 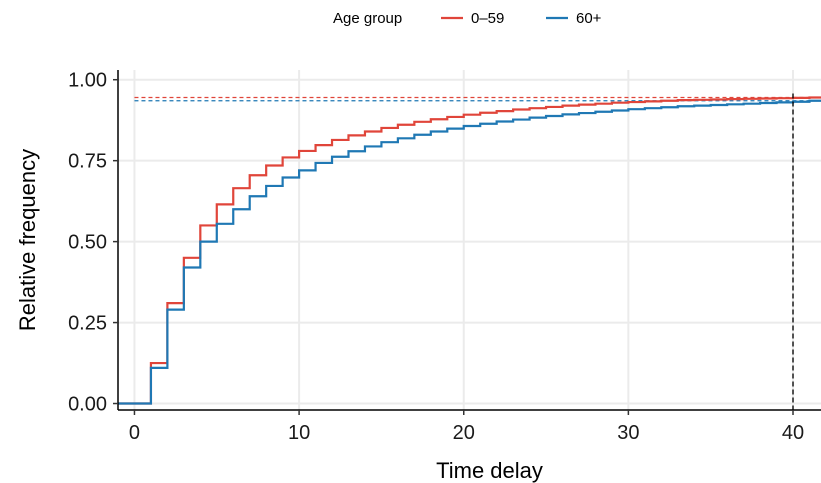 I want to click on legend: Age group 0–59 60+, so click(x=467, y=18).